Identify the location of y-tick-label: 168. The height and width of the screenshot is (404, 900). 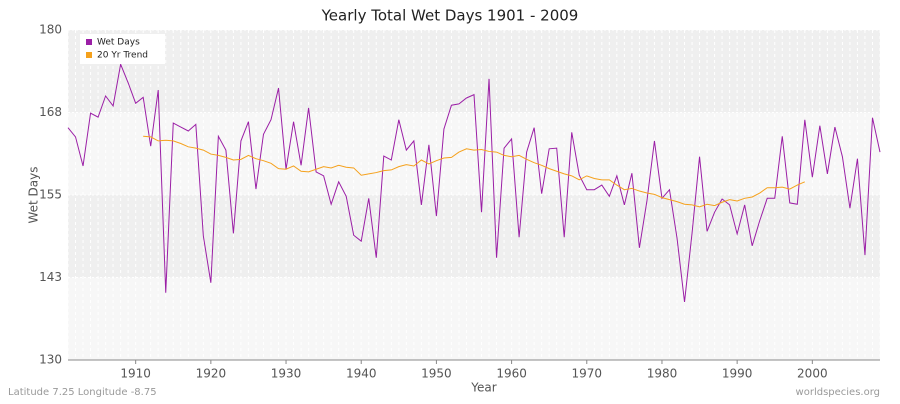
(50, 112).